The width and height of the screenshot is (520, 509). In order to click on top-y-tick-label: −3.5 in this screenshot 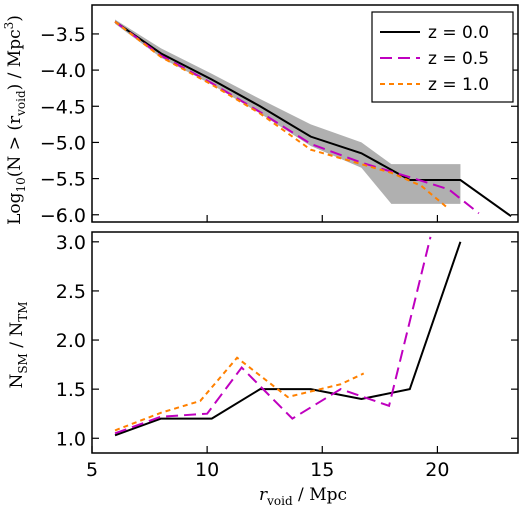, I will do `click(63, 35)`.